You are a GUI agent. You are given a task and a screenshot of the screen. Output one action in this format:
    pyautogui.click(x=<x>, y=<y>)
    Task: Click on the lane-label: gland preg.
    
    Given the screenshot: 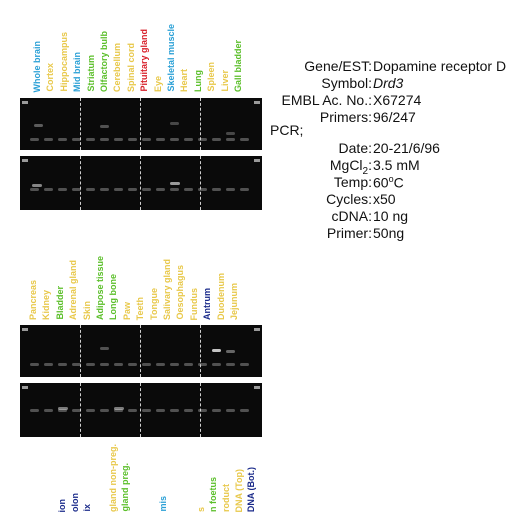 What is the action you would take?
    pyautogui.click(x=125, y=487)
    